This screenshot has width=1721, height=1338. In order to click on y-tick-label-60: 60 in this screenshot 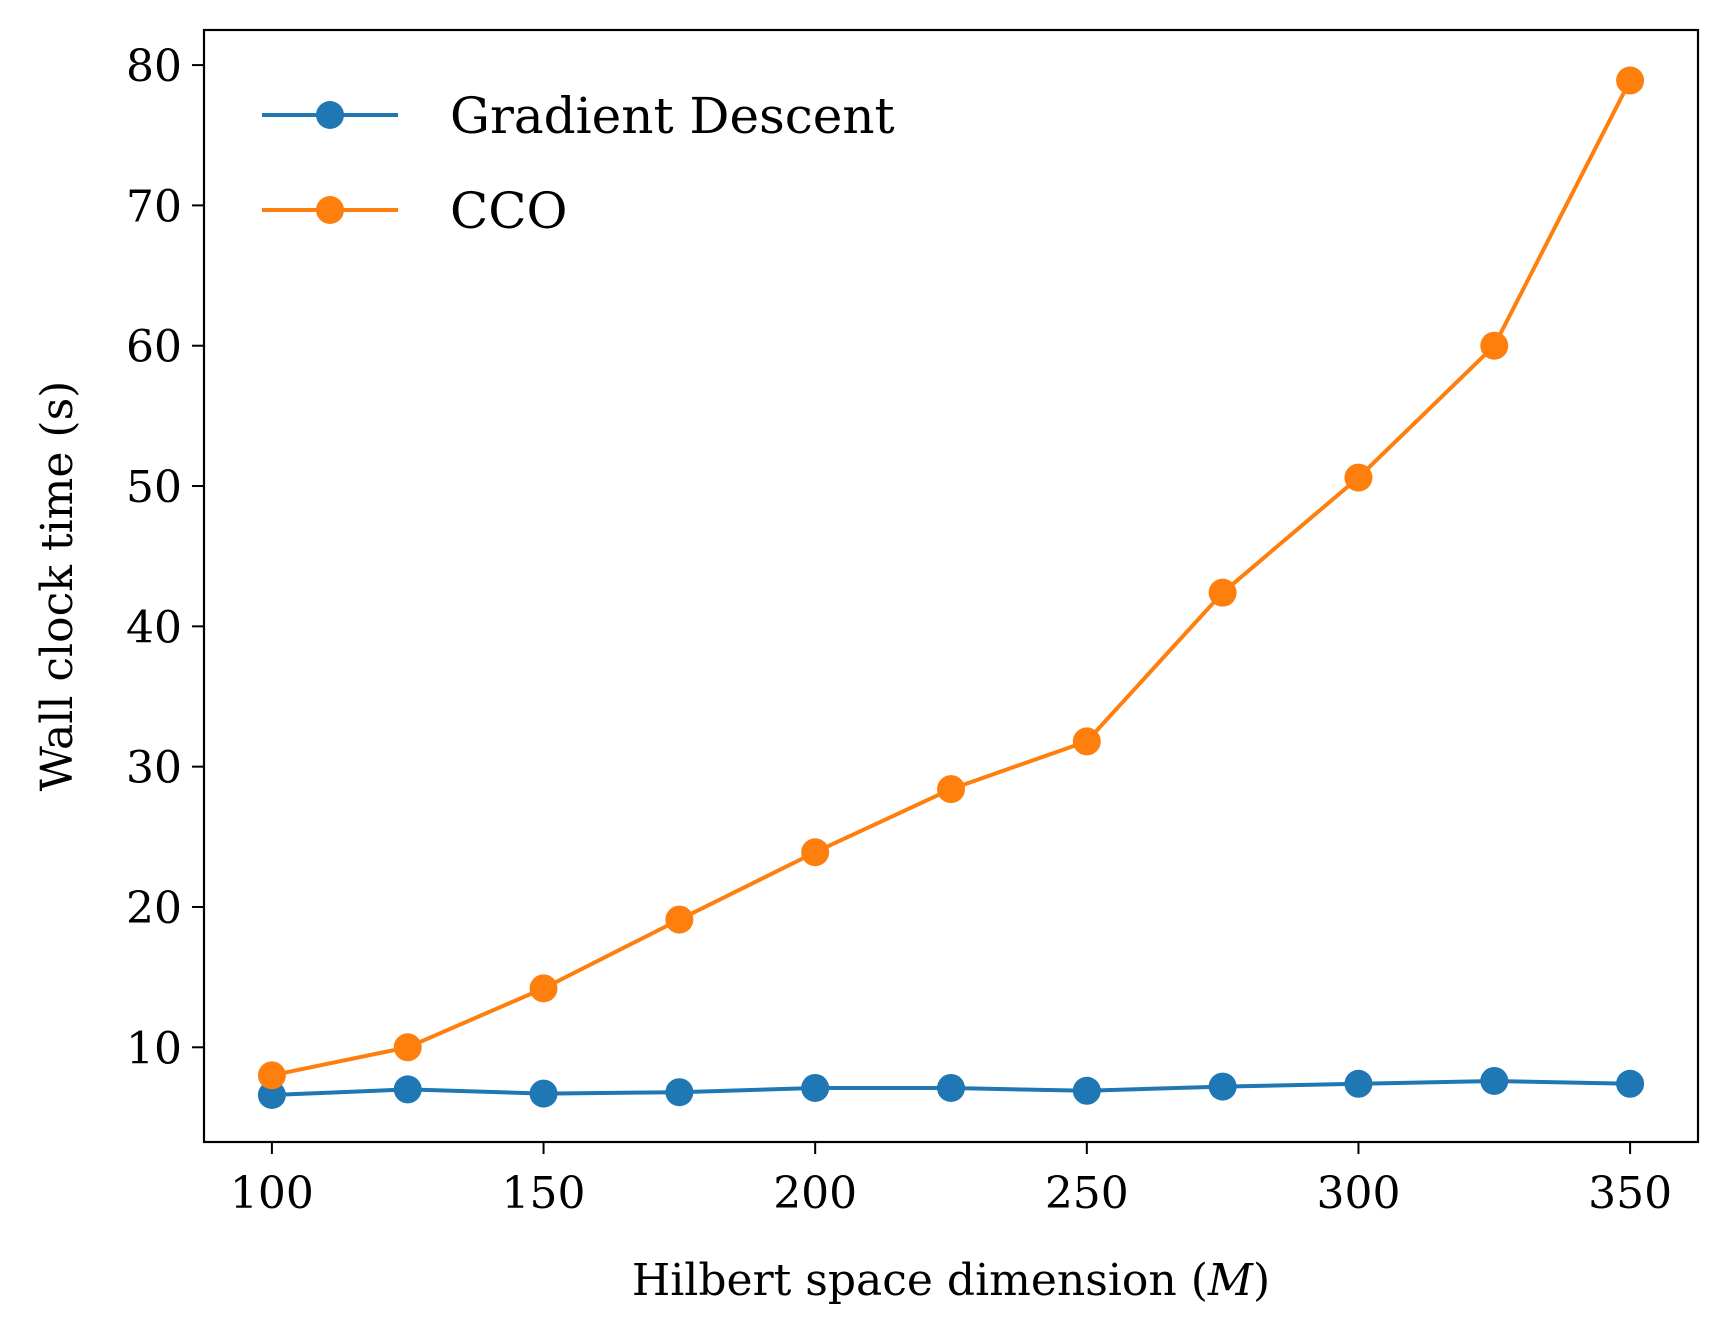, I will do `click(154, 347)`.